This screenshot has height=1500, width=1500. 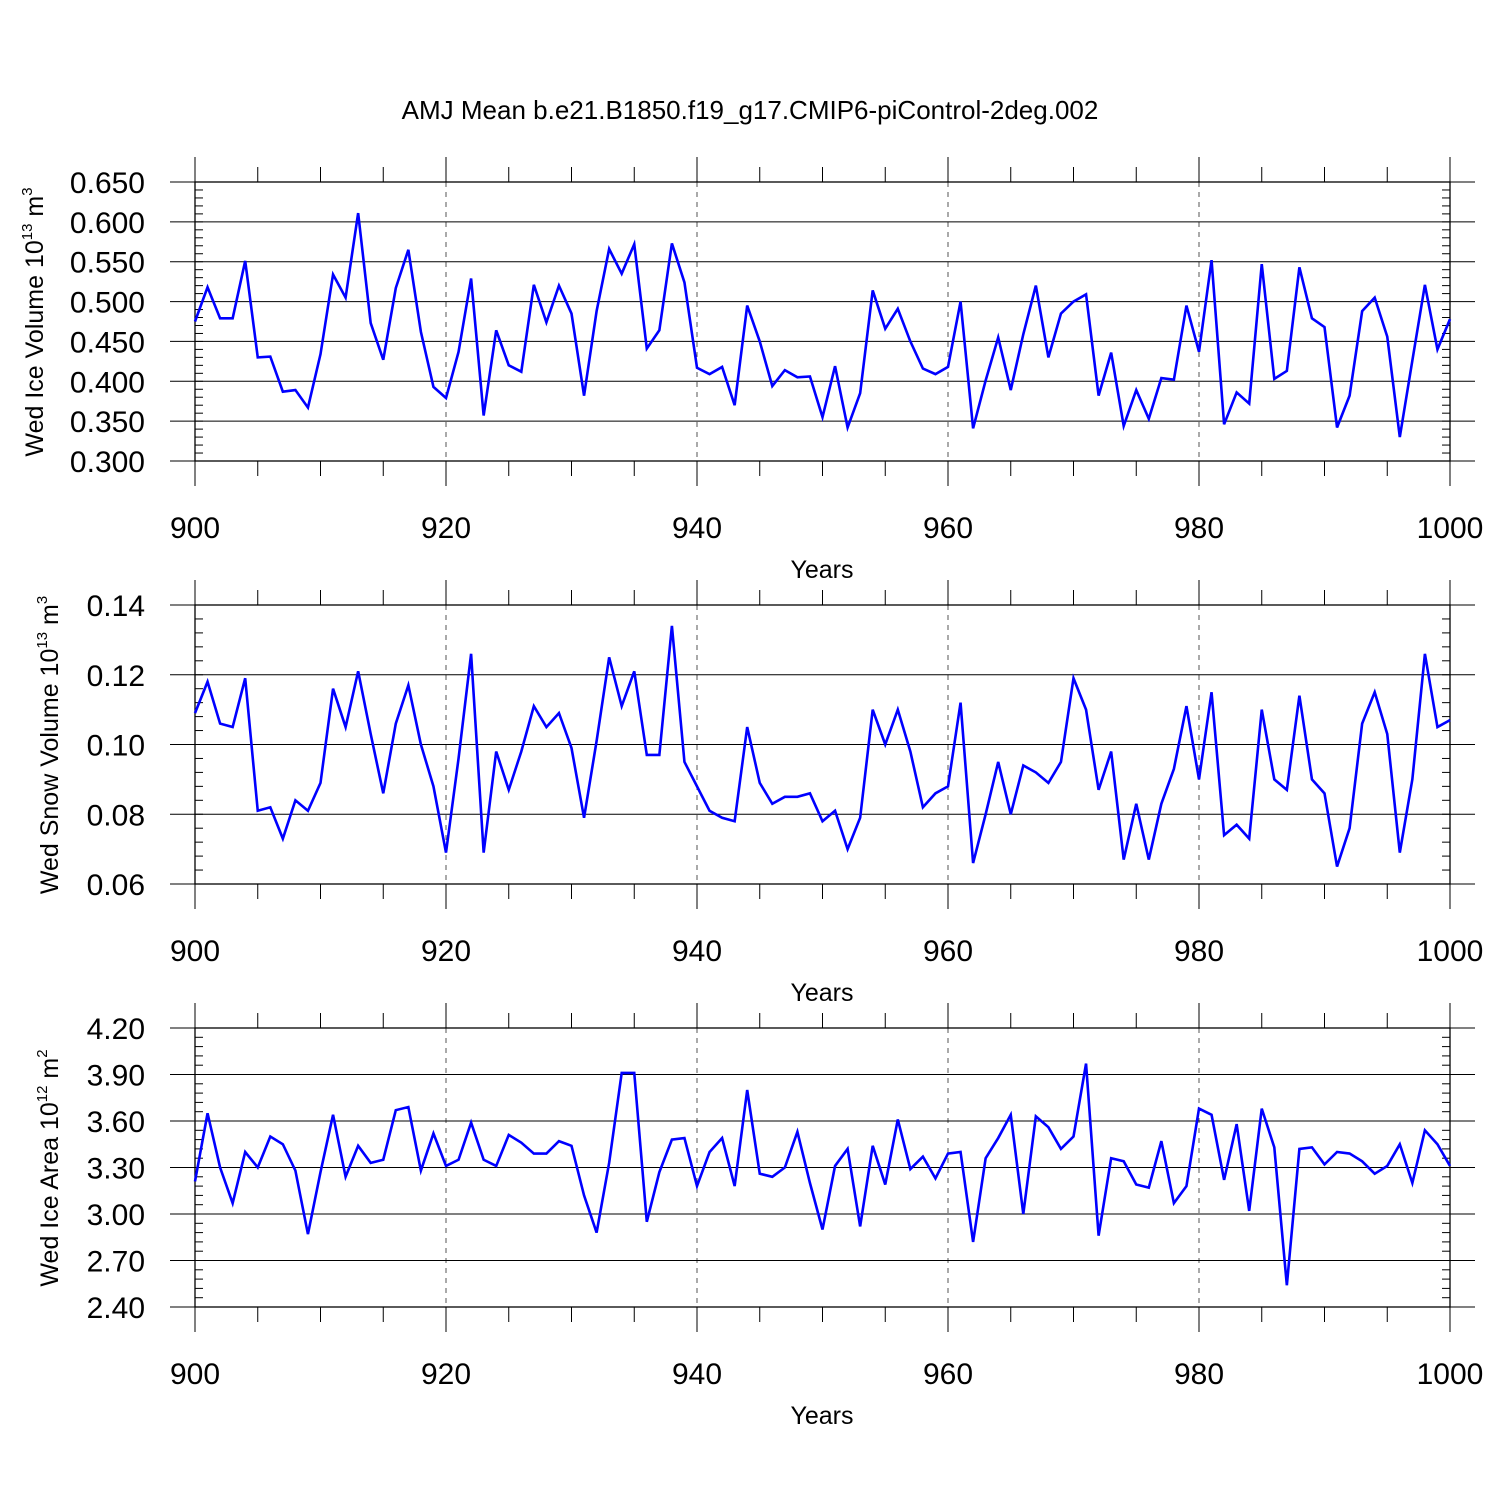 I want to click on y-tick-label: 0.14, so click(x=116, y=606).